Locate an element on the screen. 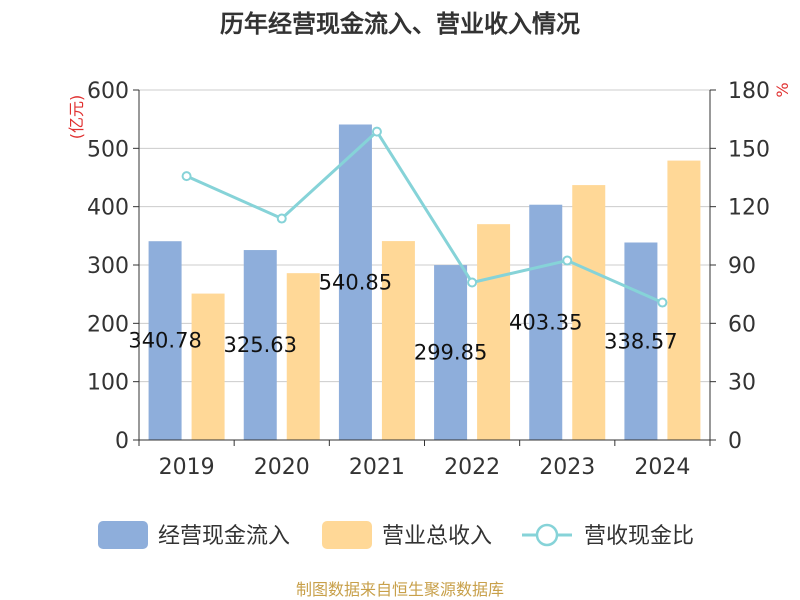  cash-inflow-data-label: 403.35 is located at coordinates (545, 322).